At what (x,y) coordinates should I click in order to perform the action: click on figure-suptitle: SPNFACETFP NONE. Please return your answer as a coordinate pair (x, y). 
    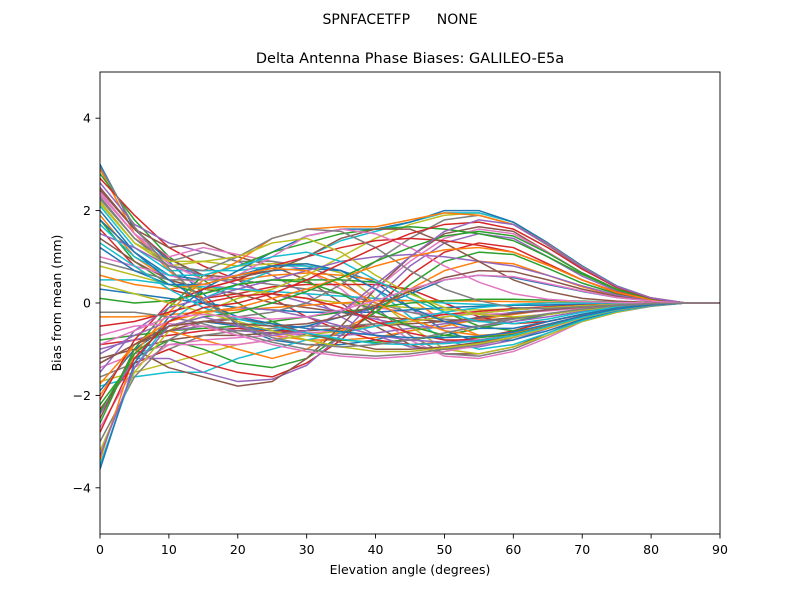
    Looking at the image, I should click on (399, 20).